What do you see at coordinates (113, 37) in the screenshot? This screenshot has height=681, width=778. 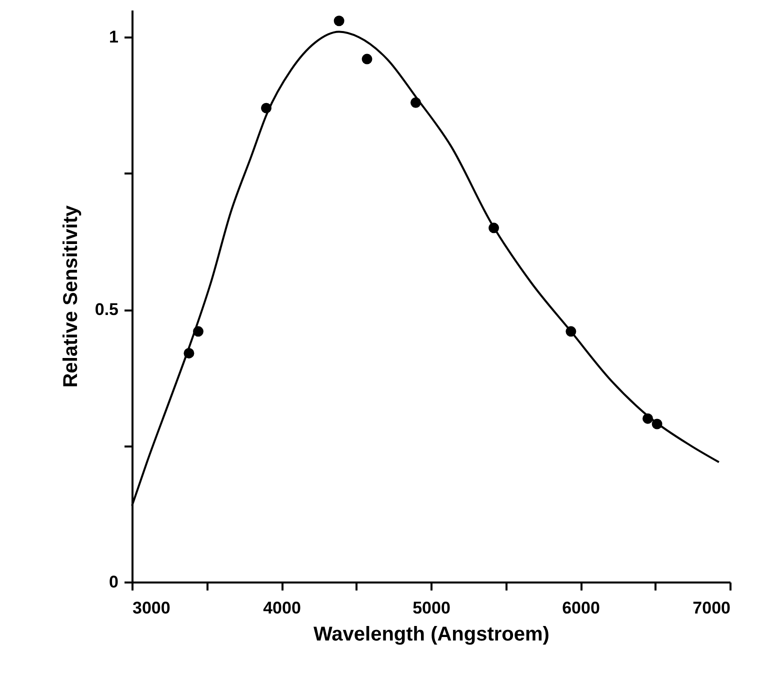 I see `y-tick-label: 1` at bounding box center [113, 37].